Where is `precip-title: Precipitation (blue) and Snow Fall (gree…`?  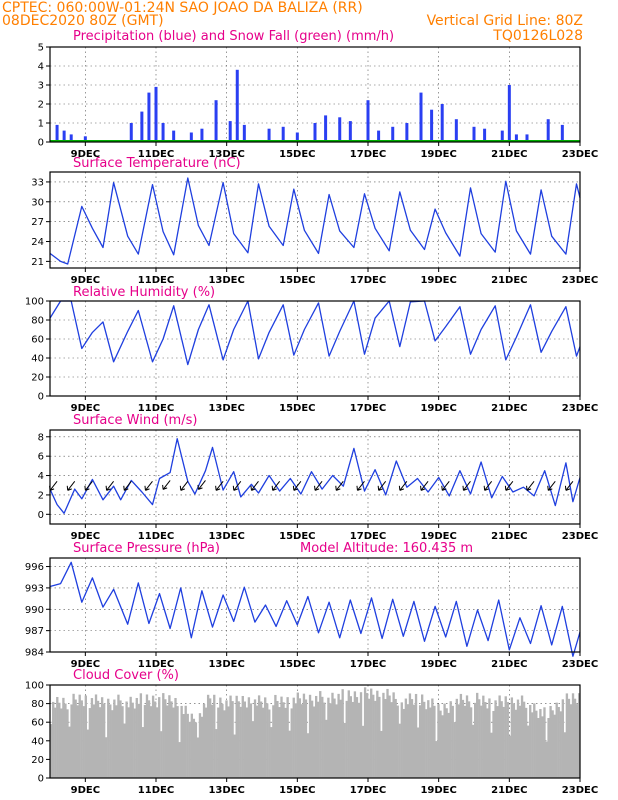 precip-title: Precipitation (blue) and Snow Fall (gree… is located at coordinates (233, 36).